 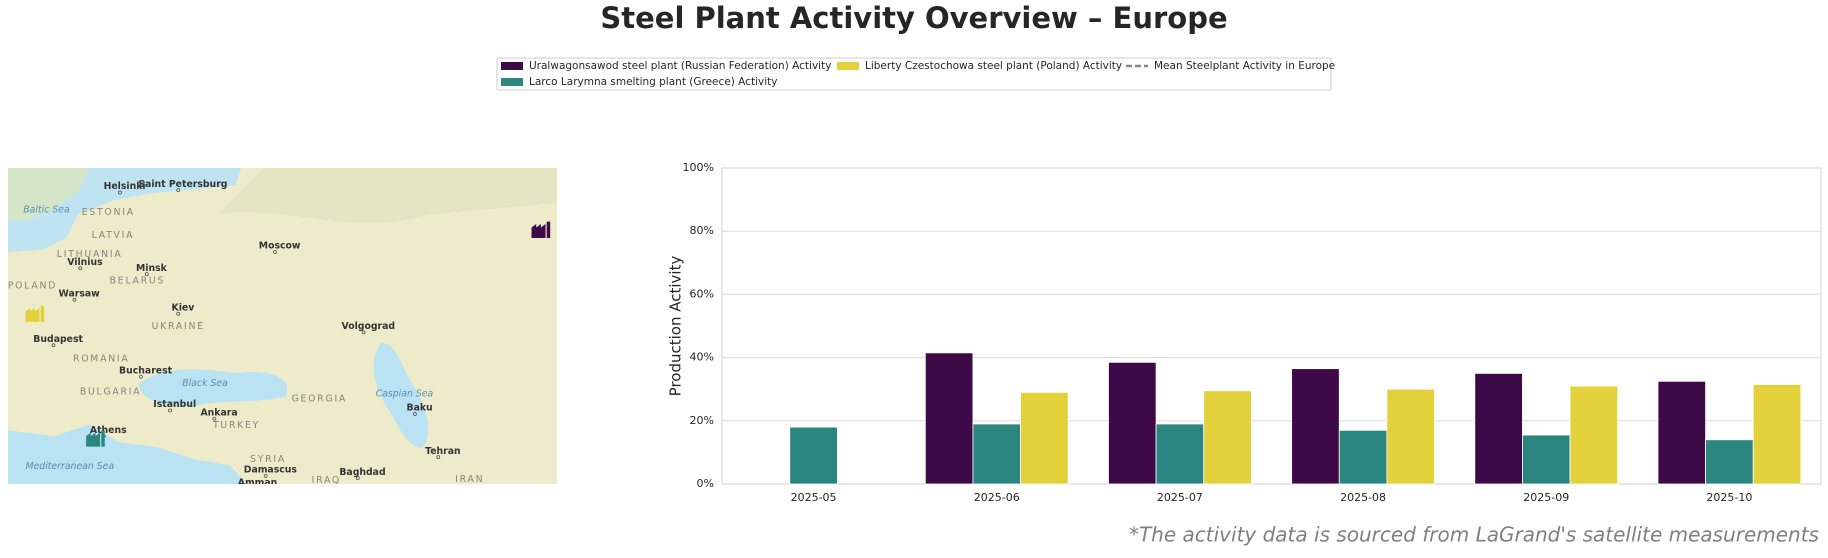 What do you see at coordinates (1729, 497) in the screenshot?
I see `x-tick-label: 2025-10` at bounding box center [1729, 497].